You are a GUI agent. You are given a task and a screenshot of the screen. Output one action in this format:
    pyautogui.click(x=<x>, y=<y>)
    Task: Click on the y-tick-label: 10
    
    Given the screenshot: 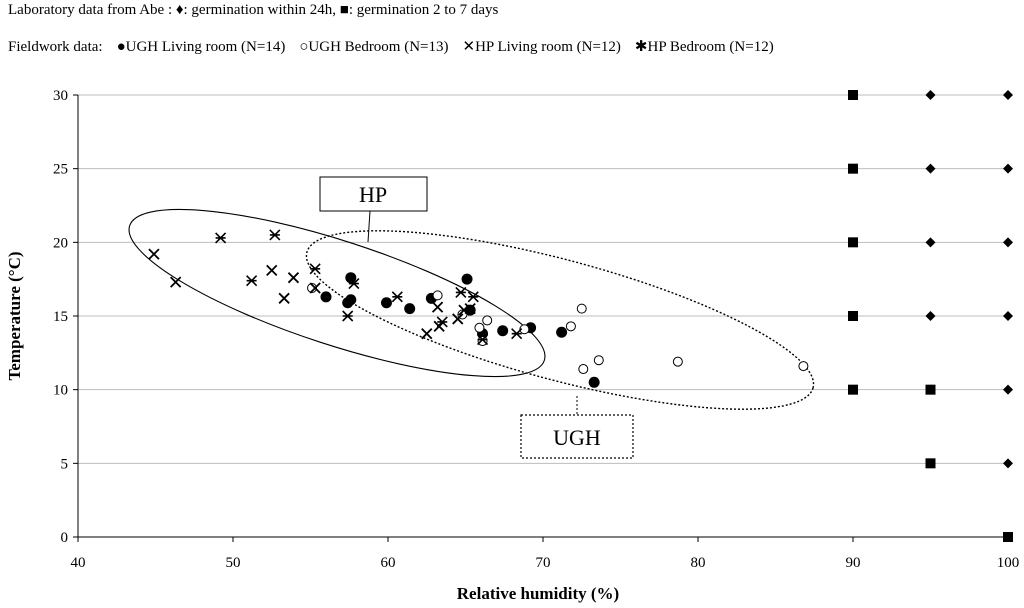 What is the action you would take?
    pyautogui.click(x=60, y=391)
    